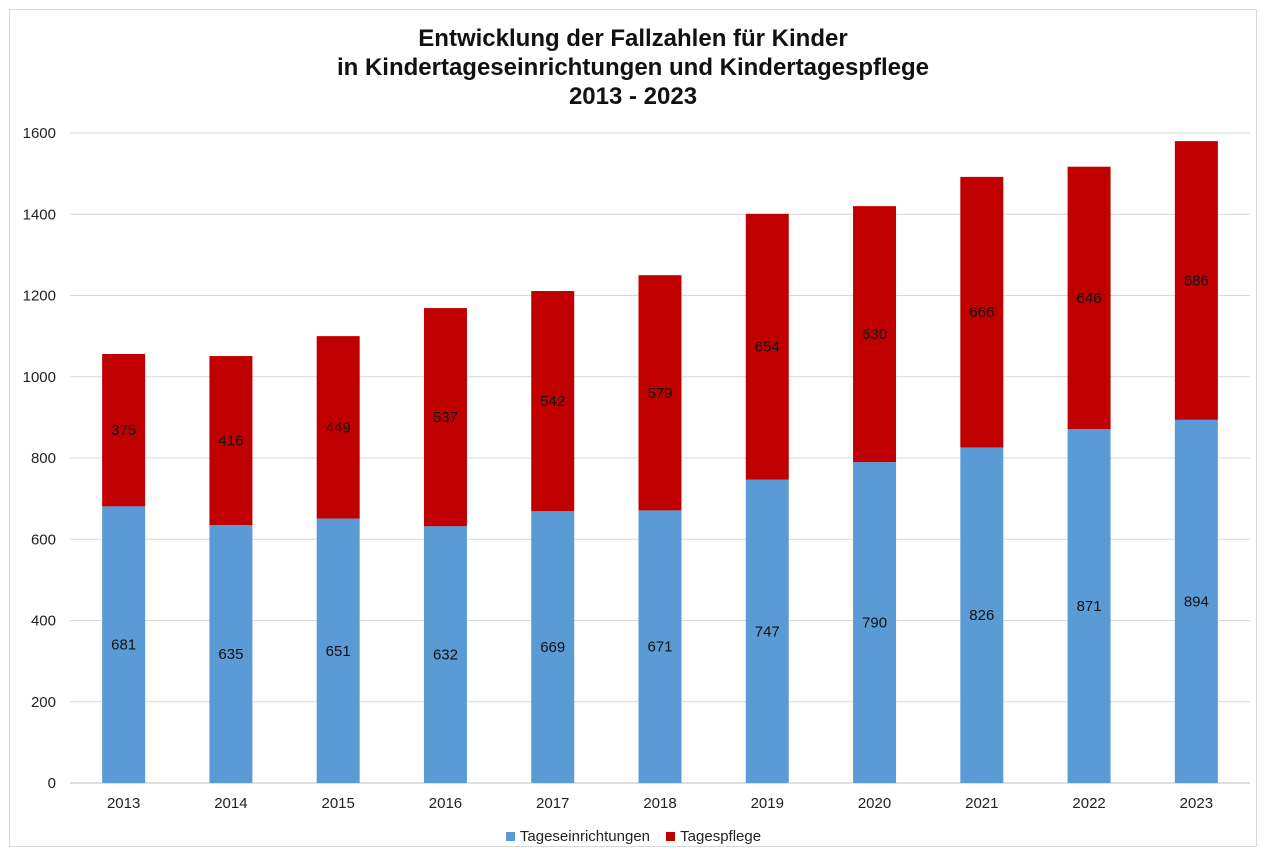  Describe the element at coordinates (43, 702) in the screenshot. I see `y-tick-label: 200` at that location.